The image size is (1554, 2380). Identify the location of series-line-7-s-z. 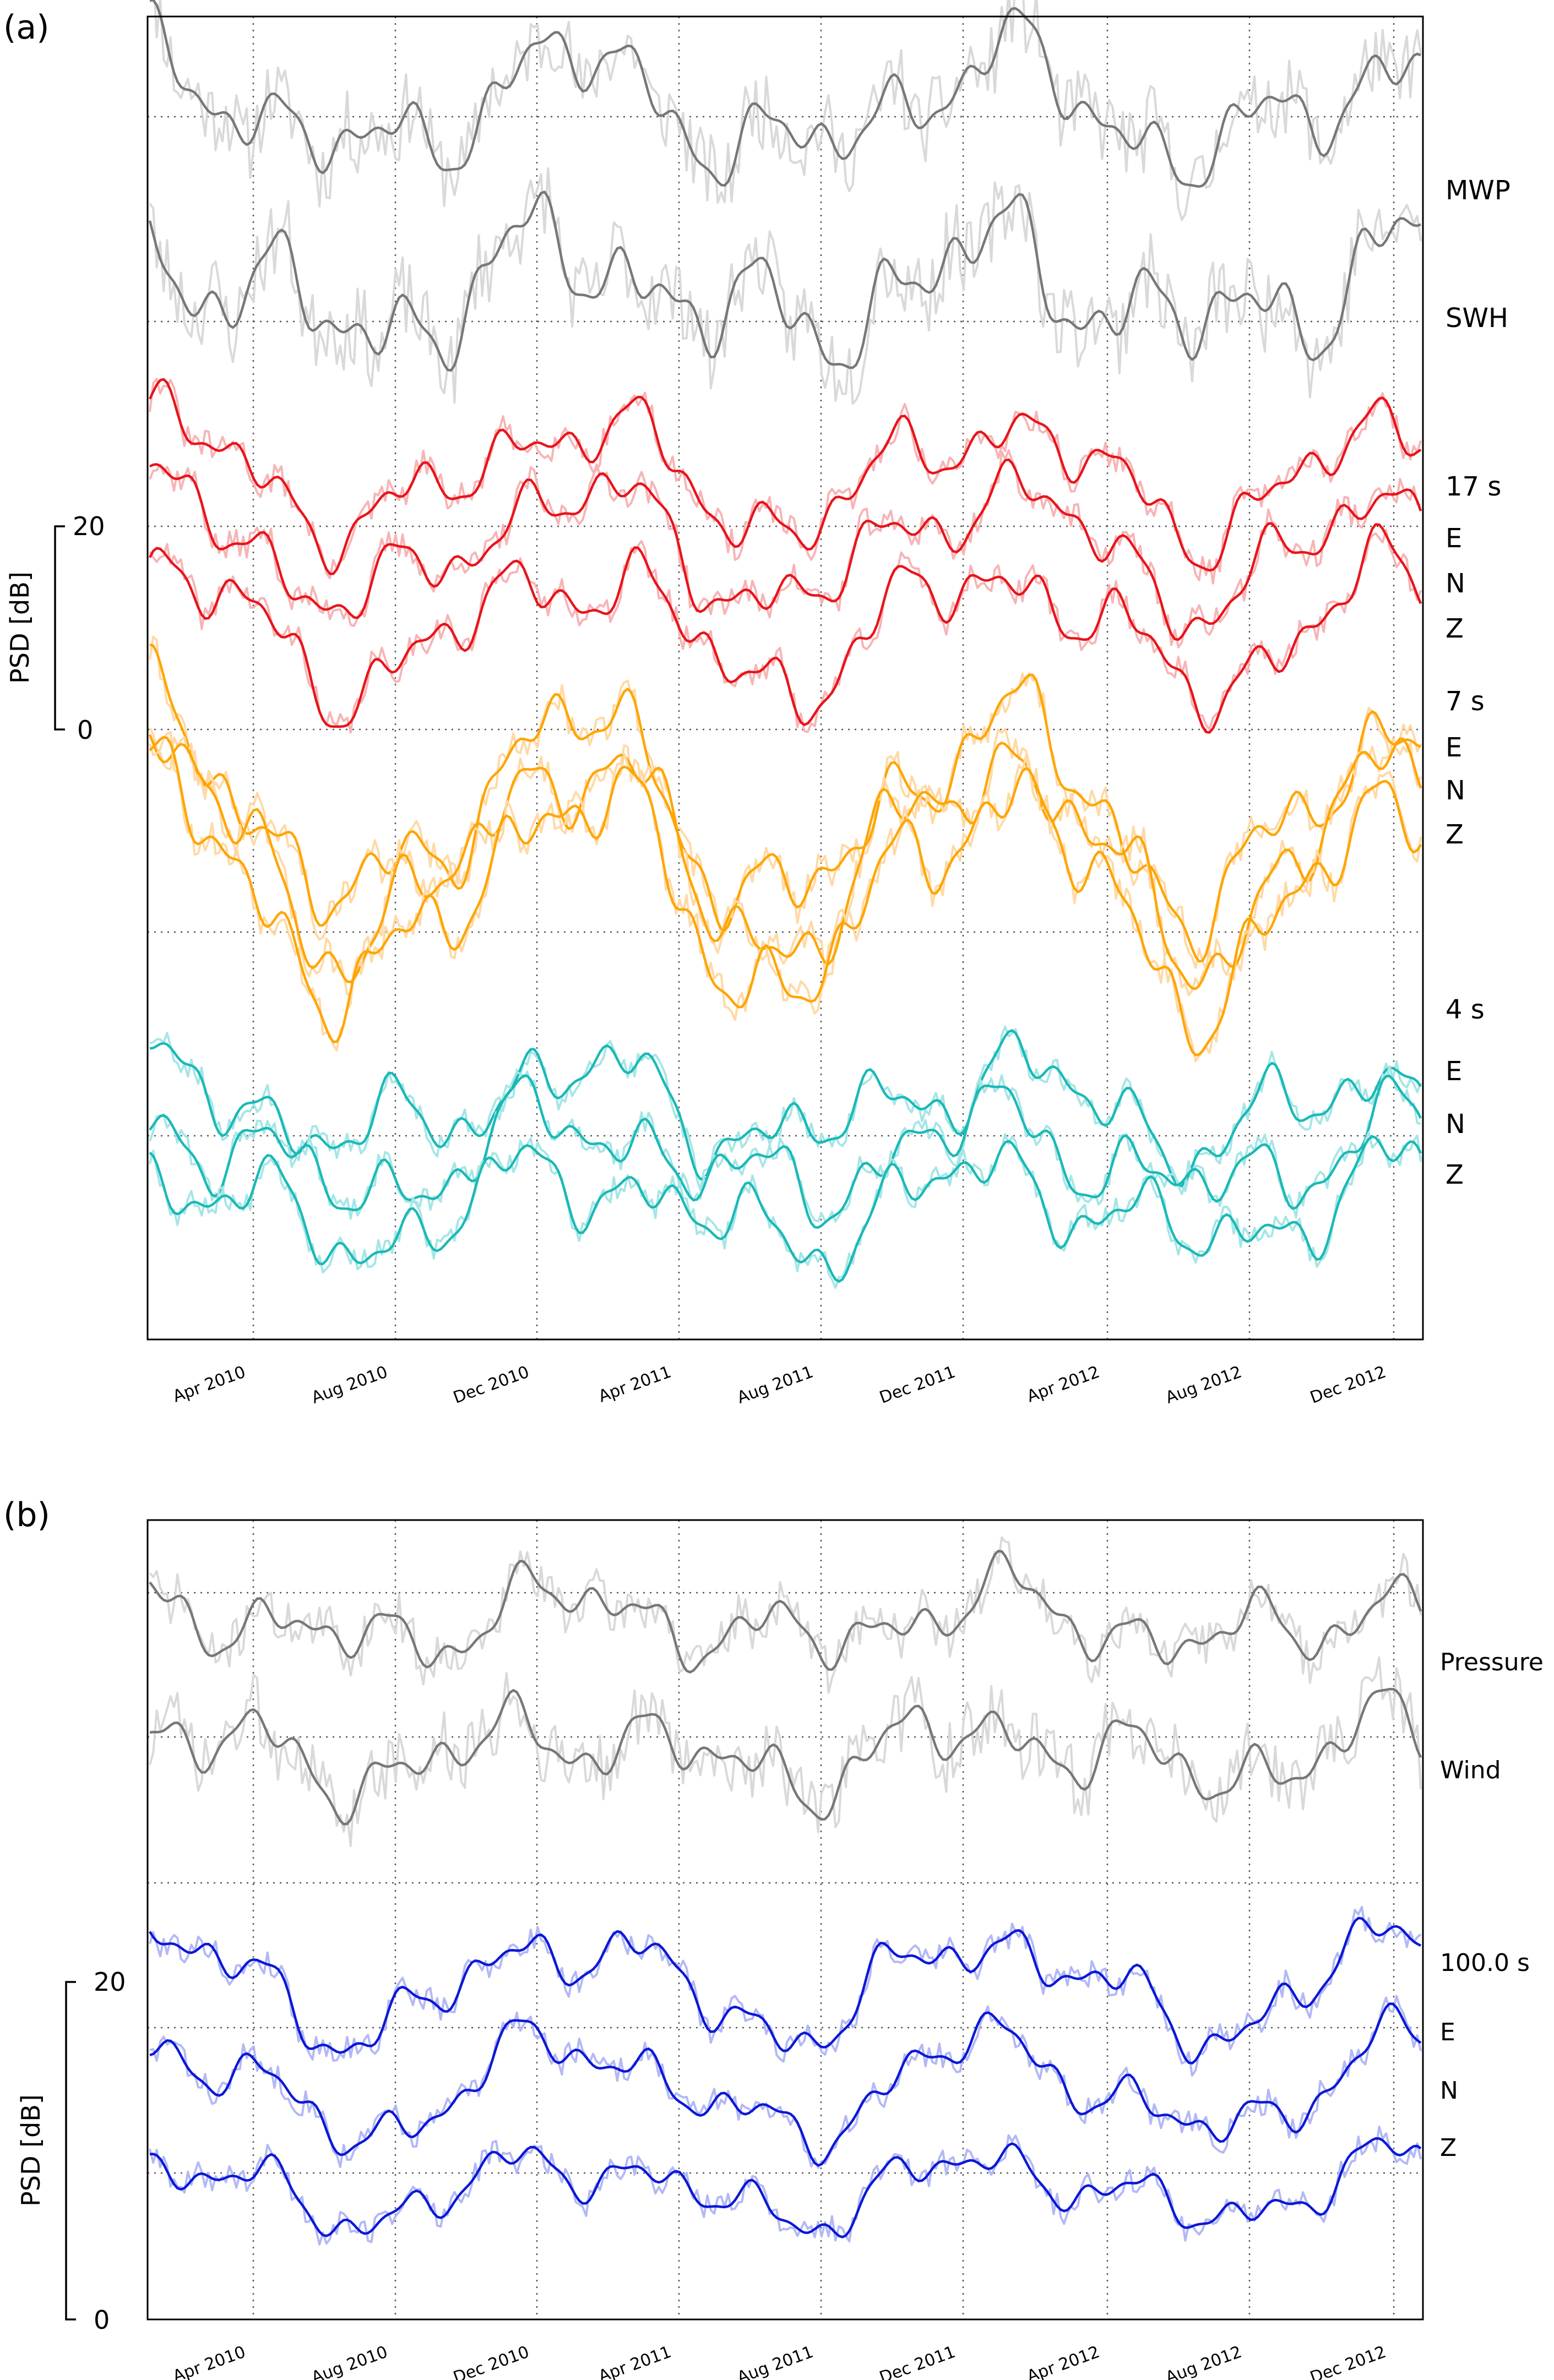
(786, 896).